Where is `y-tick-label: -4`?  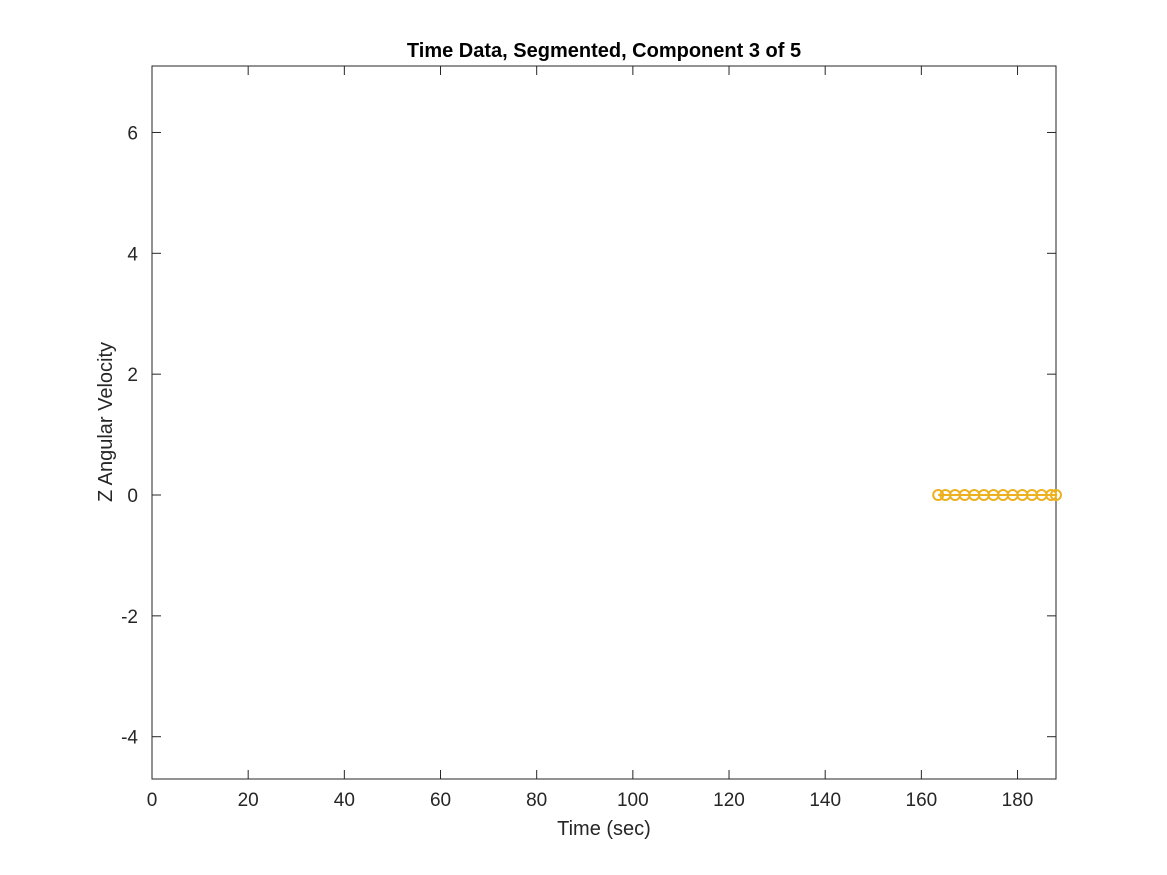 y-tick-label: -4 is located at coordinates (129, 738).